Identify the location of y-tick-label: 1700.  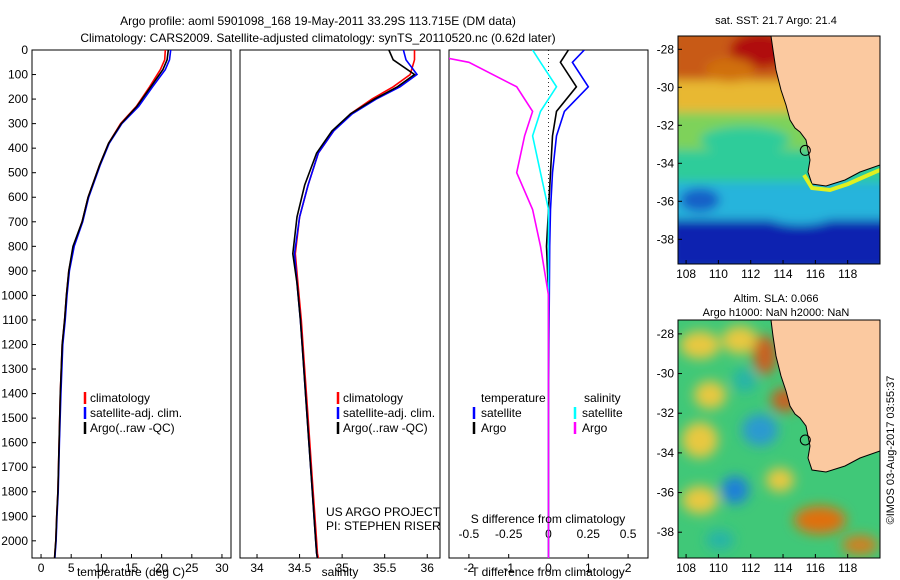
(14, 467).